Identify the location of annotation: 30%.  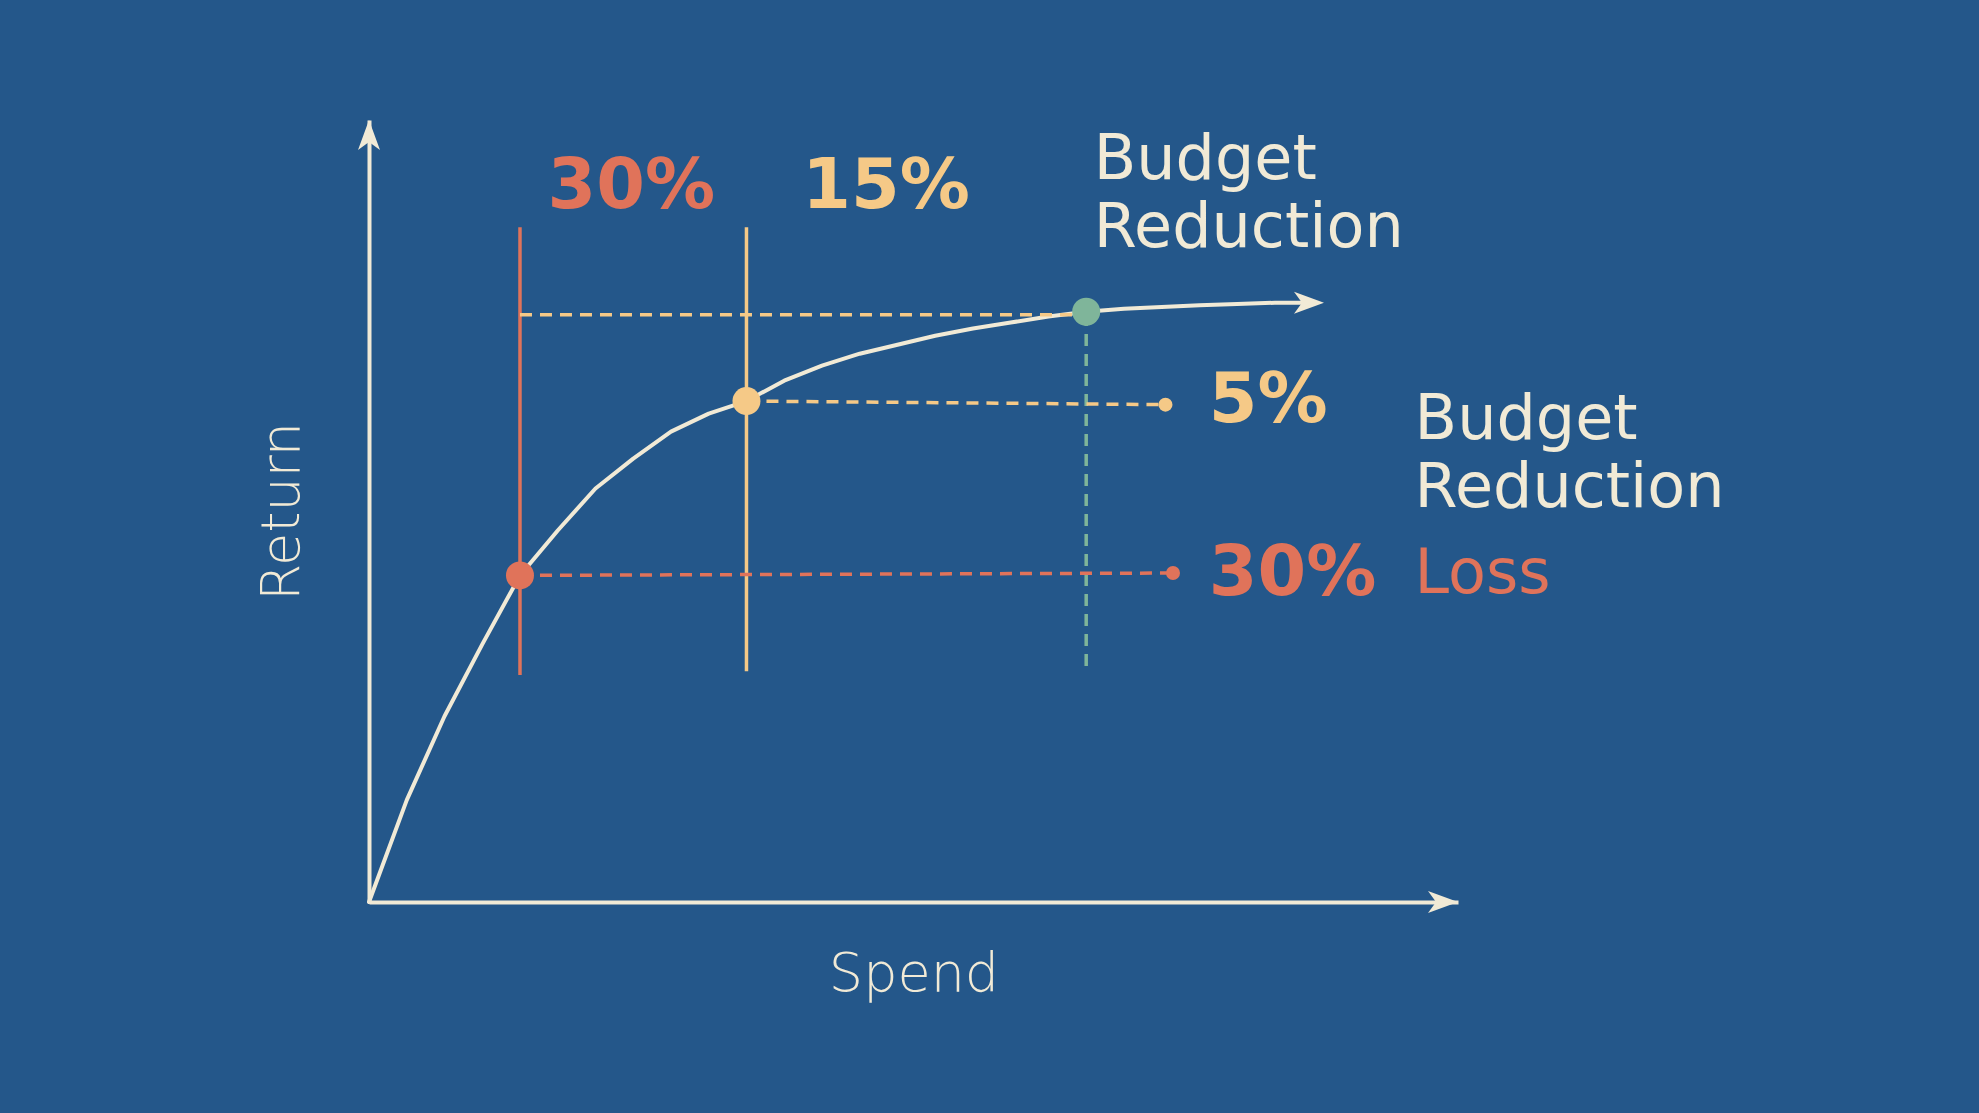
(1292, 571).